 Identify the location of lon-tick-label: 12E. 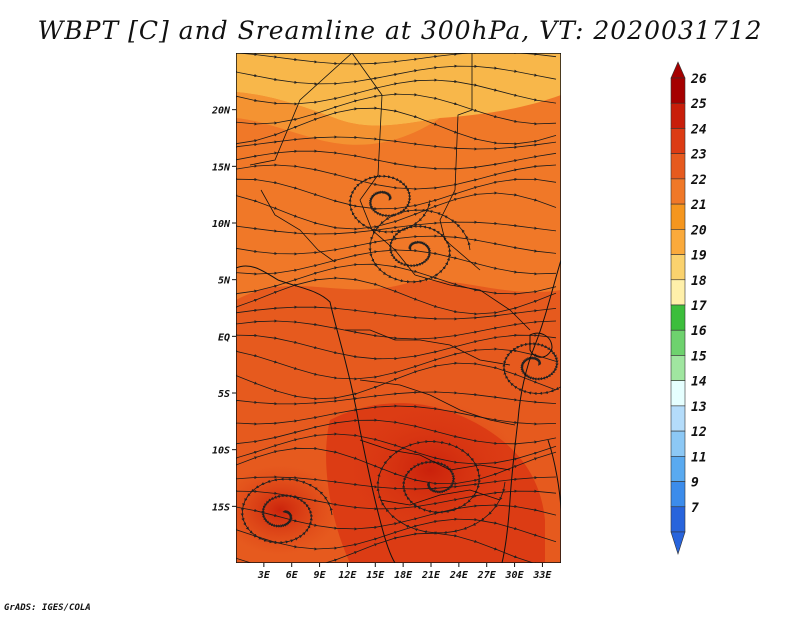
(347, 575).